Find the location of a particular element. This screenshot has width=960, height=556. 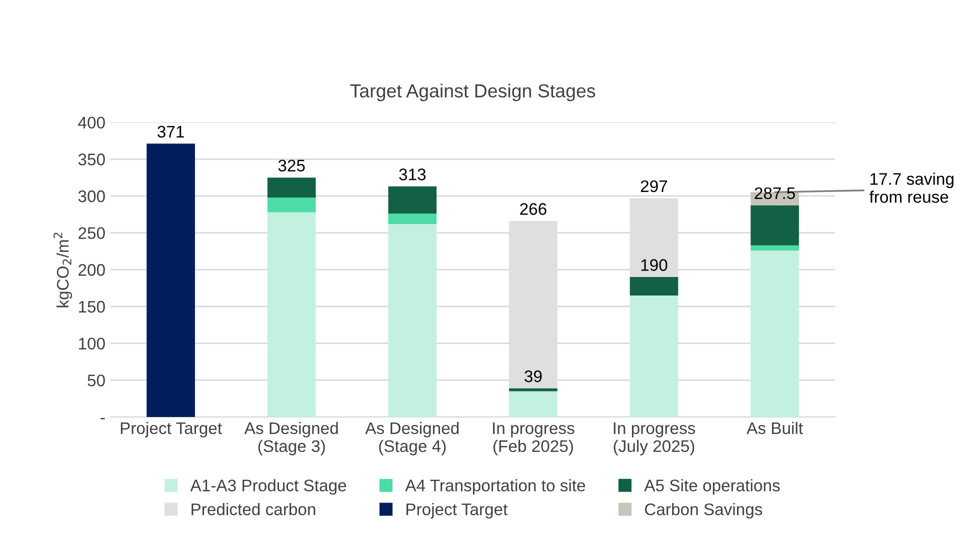

annotation: 190 is located at coordinates (654, 265).